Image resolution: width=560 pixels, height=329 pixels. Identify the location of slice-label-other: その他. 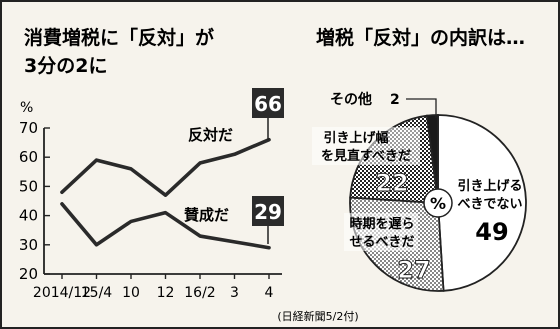
(351, 99).